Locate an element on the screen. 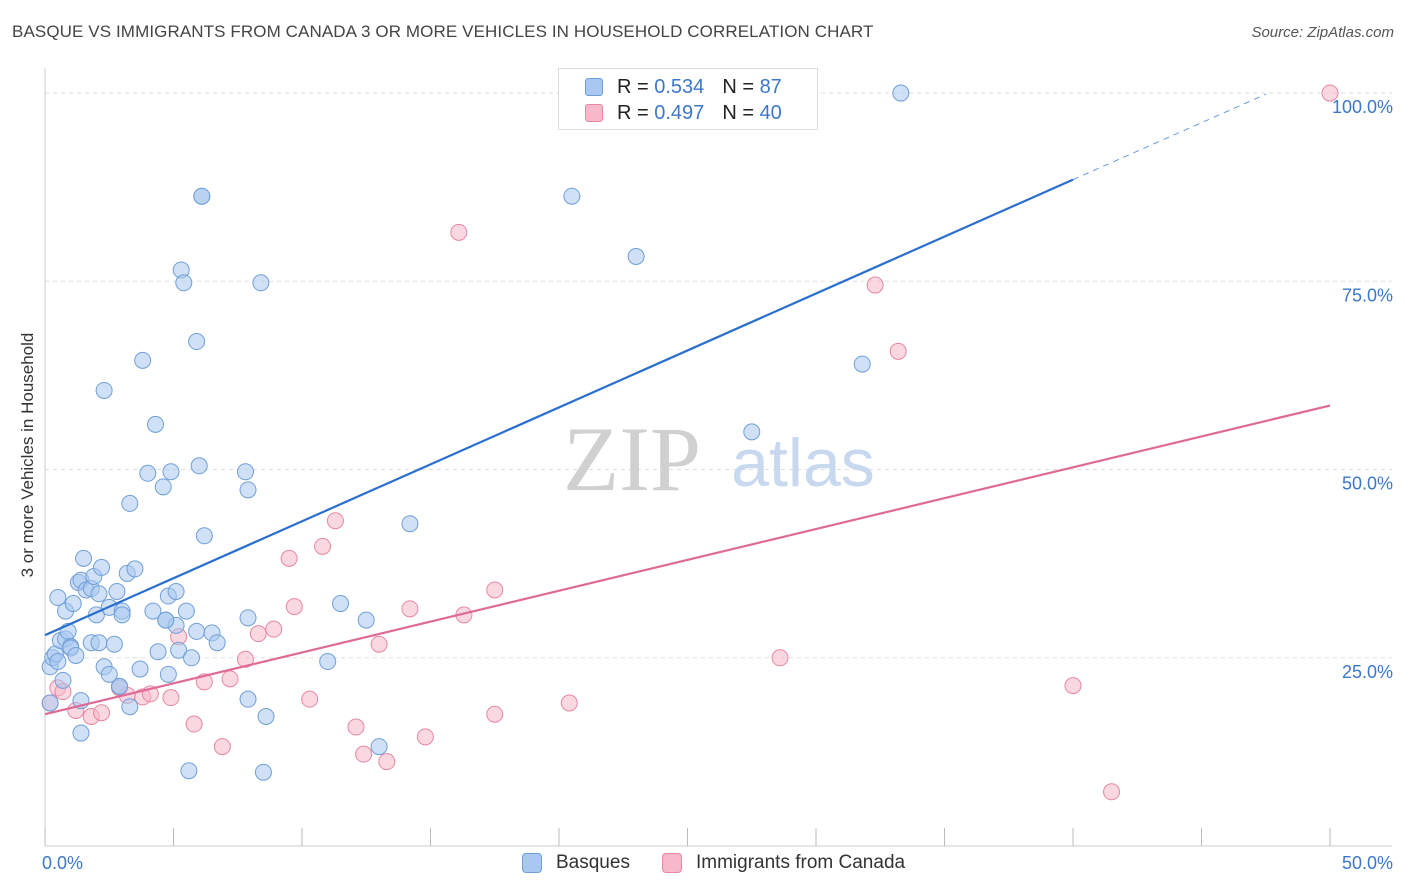  legend-r-label: R = is located at coordinates (633, 86).